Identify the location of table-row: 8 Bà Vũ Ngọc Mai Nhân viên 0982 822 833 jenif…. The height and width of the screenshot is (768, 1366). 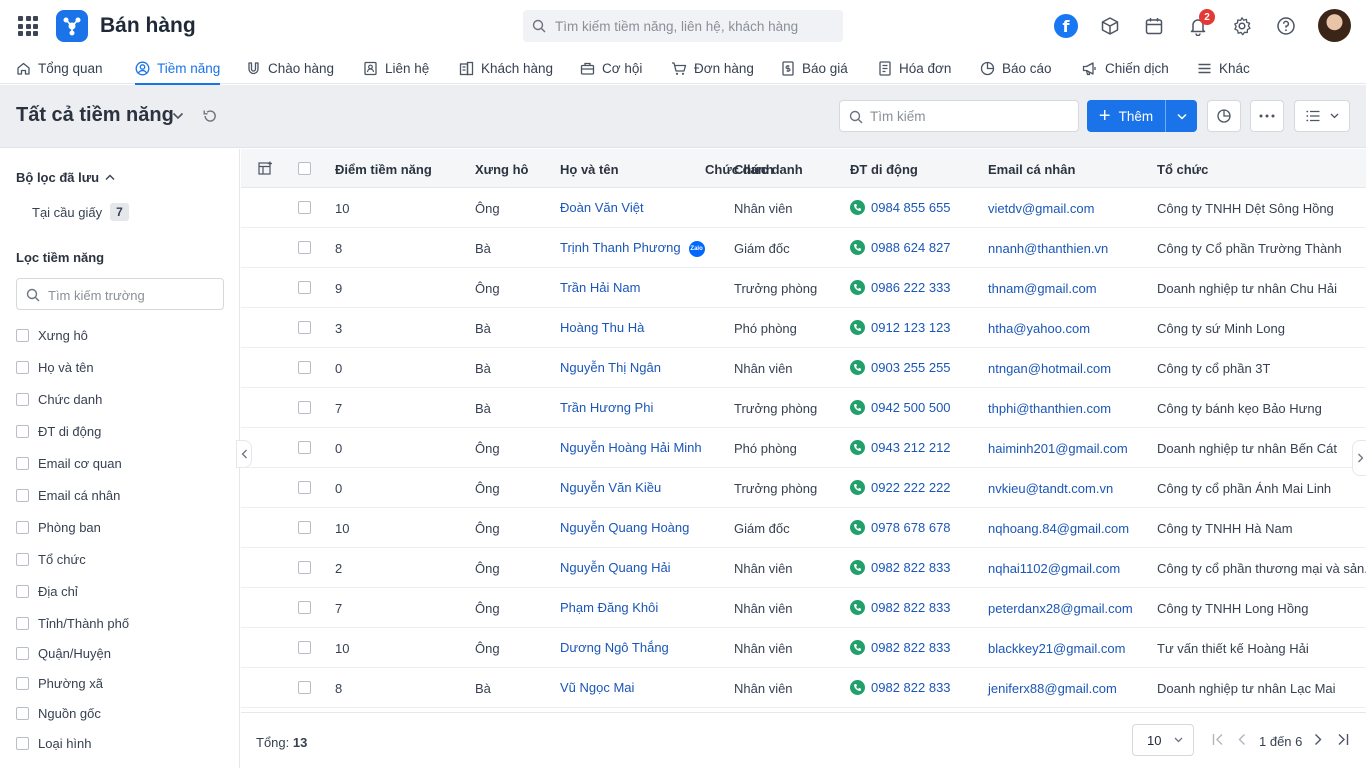
(803, 688).